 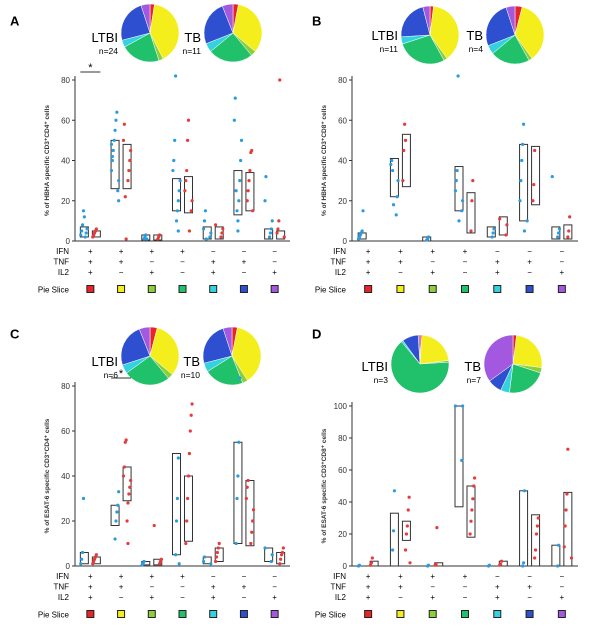 What do you see at coordinates (190, 375) in the screenshot?
I see `pie-n-label: n=10` at bounding box center [190, 375].